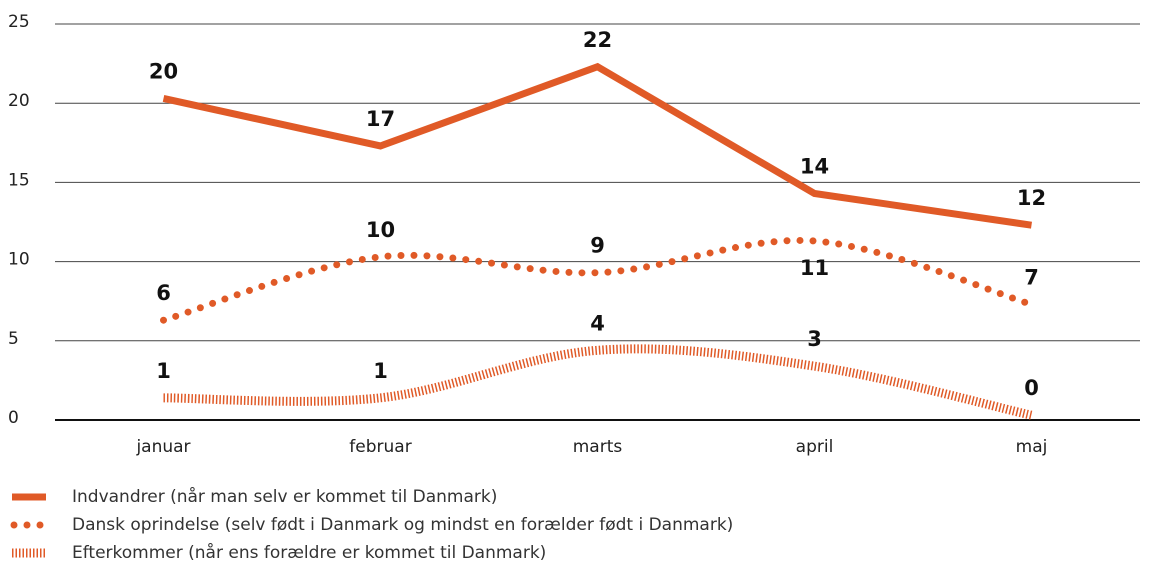 Image resolution: width=1151 pixels, height=578 pixels. I want to click on data-label: 9, so click(597, 246).